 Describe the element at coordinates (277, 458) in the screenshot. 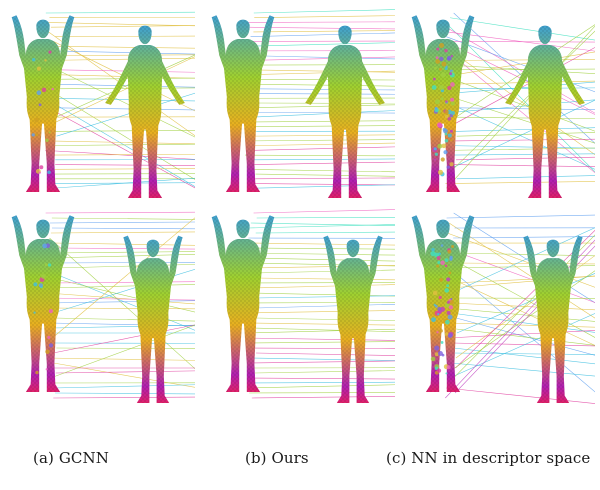

I see `caption-b: (b) Ours` at that location.